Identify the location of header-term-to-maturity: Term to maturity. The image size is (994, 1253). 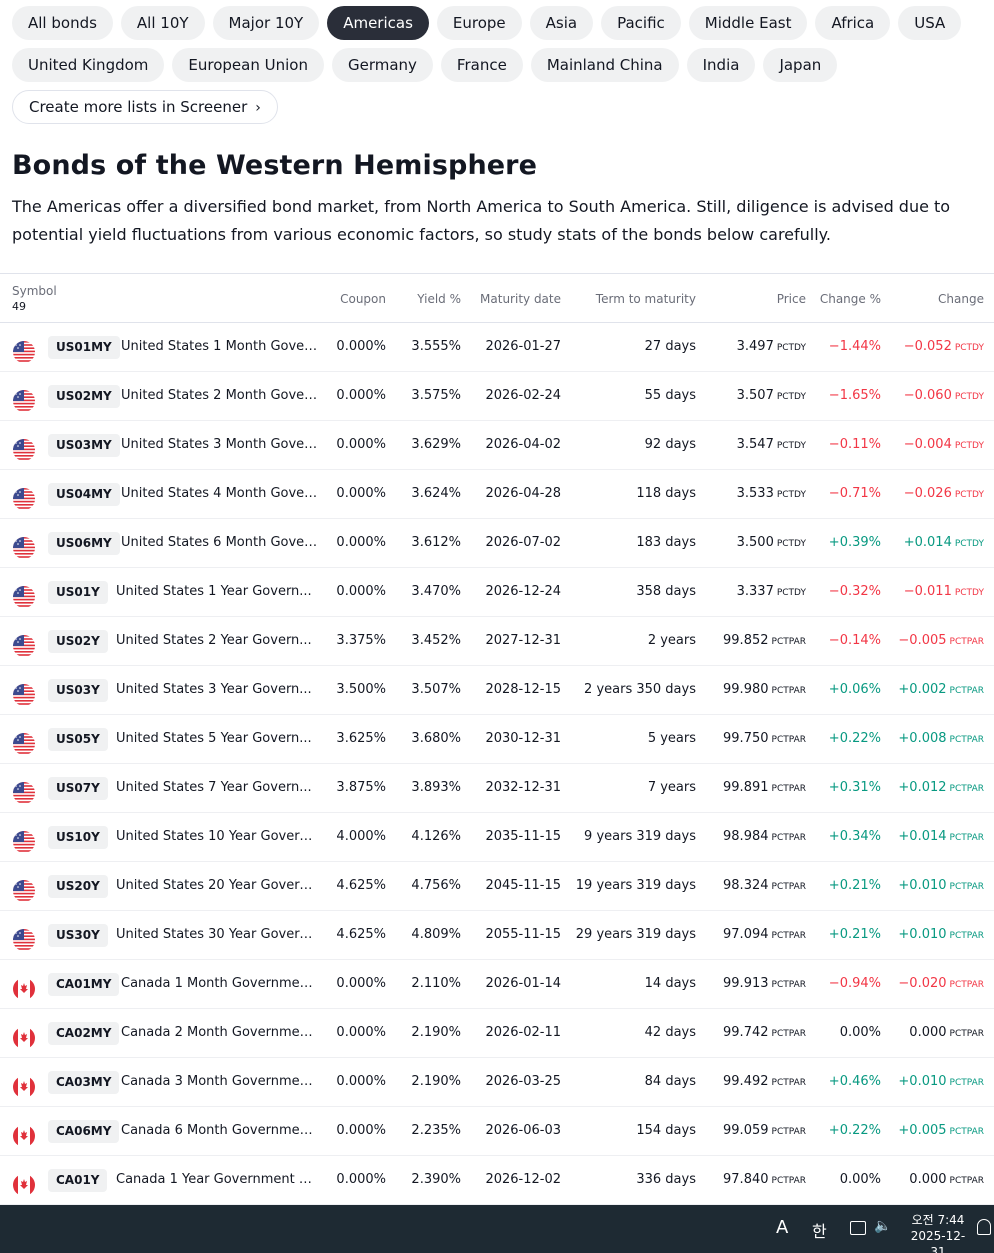
(645, 299).